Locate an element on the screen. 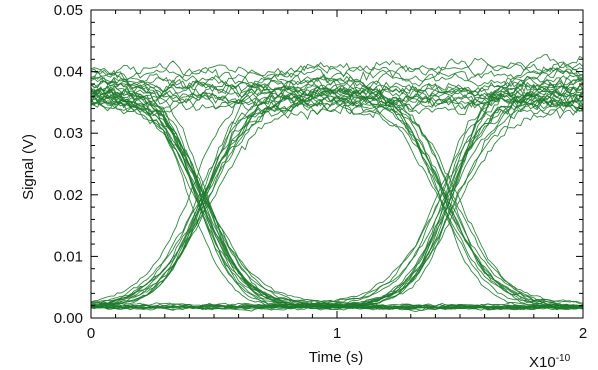 The width and height of the screenshot is (598, 370). x-tick-label: 2 is located at coordinates (583, 333).